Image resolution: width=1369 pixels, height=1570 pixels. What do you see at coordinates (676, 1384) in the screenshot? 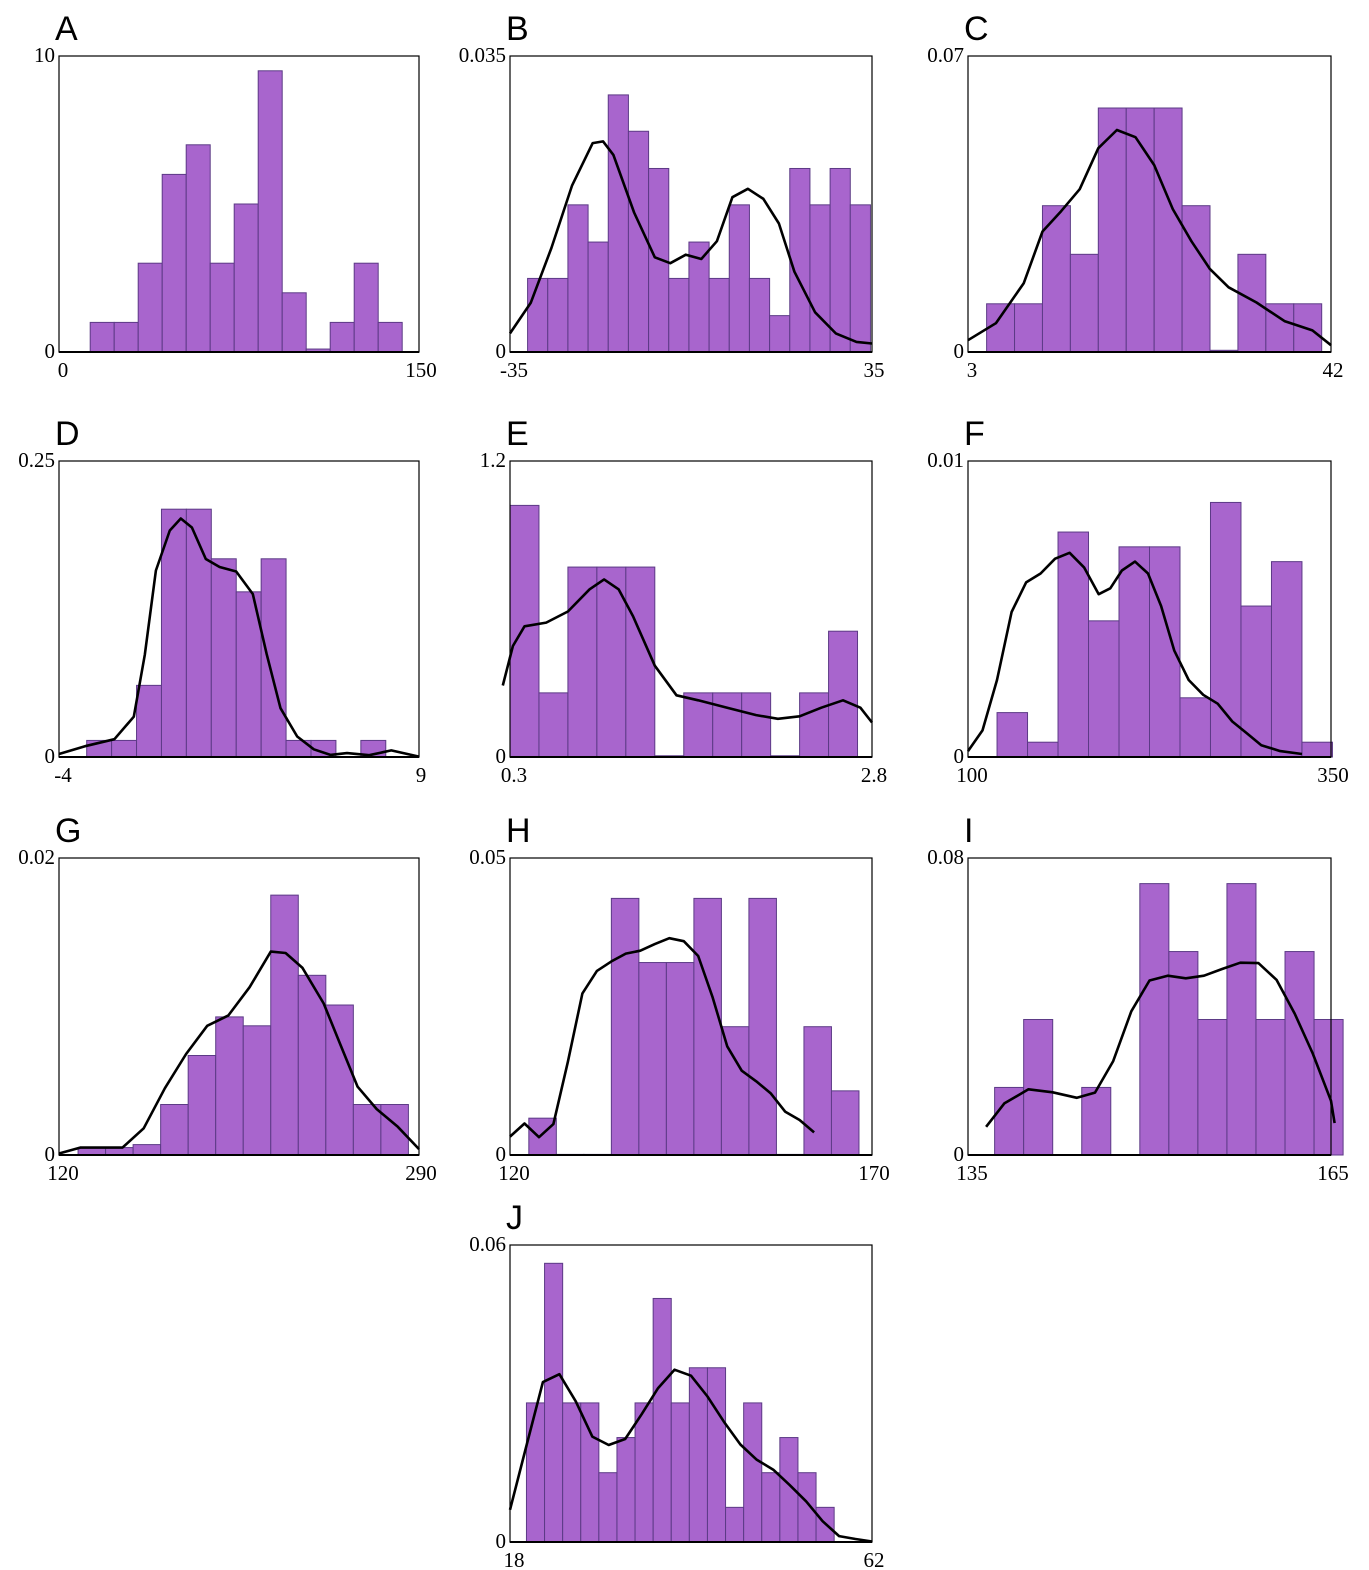
I see `panel-j: J0.06 018 62` at bounding box center [676, 1384].